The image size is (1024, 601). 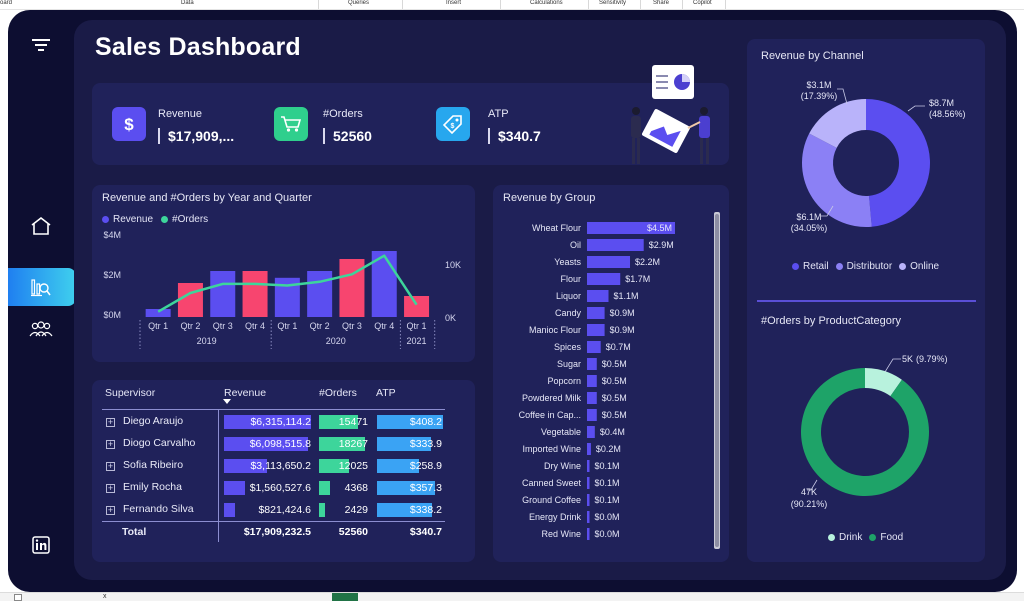 I want to click on group-category-label: Imported Wine, so click(x=551, y=449).